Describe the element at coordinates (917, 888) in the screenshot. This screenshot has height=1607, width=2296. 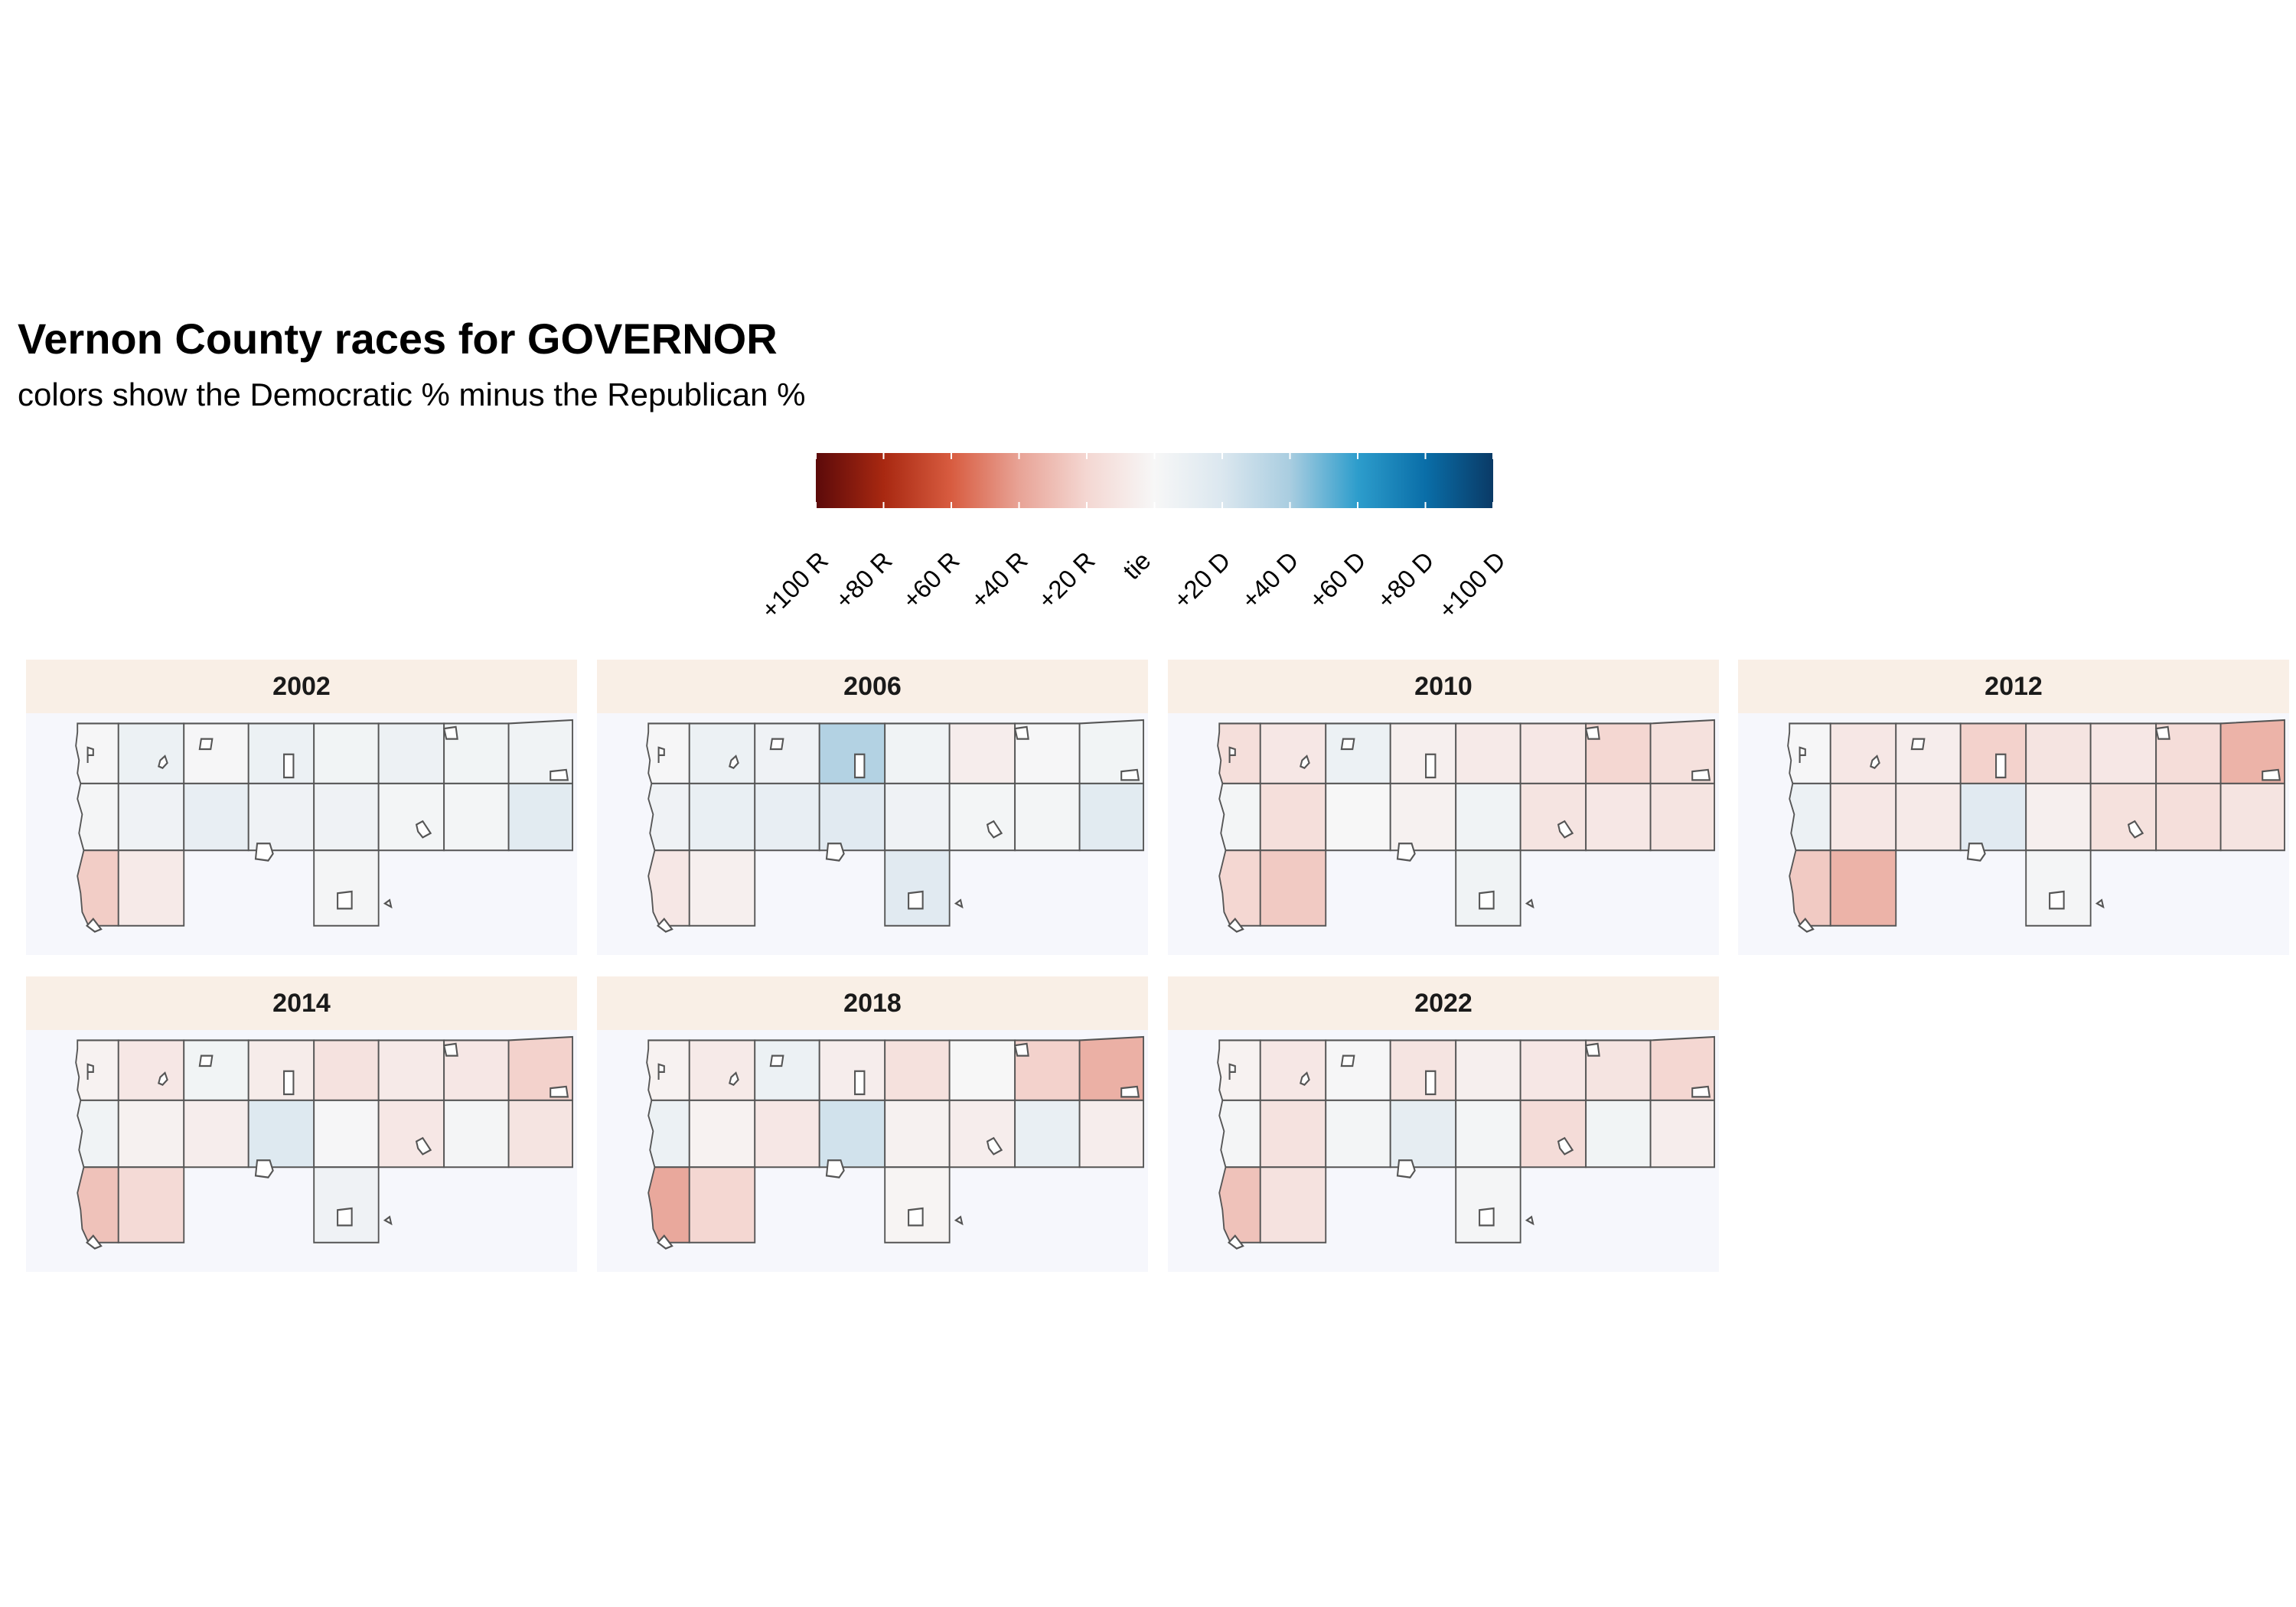
I see `township-19-region` at that location.